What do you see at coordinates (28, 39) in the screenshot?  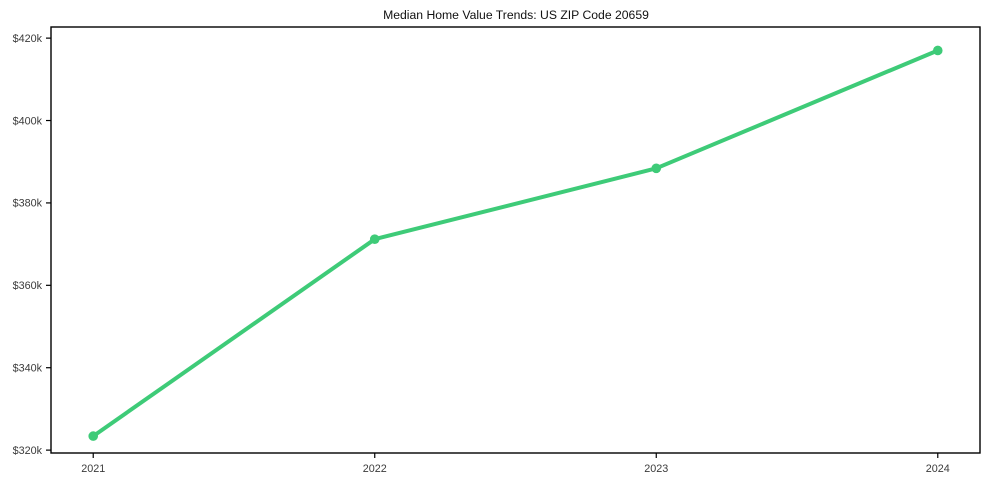 I see `y-tick-label: $420k` at bounding box center [28, 39].